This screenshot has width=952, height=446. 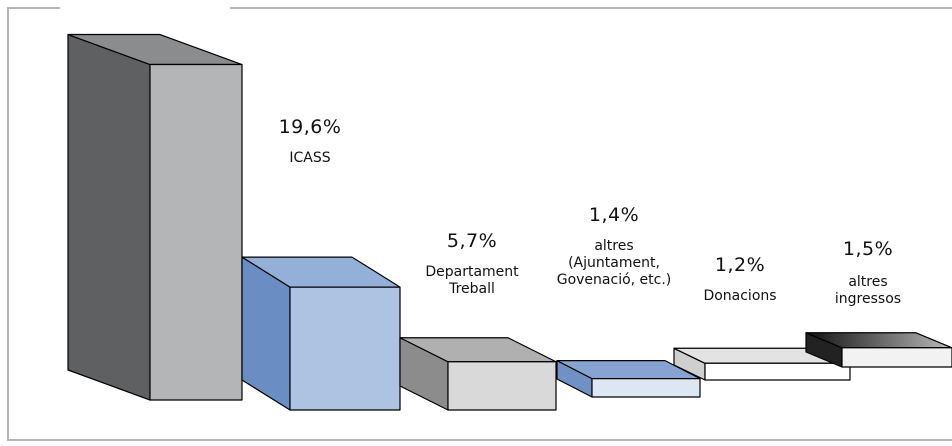 I want to click on category-label: Departament Treball, so click(x=472, y=280).